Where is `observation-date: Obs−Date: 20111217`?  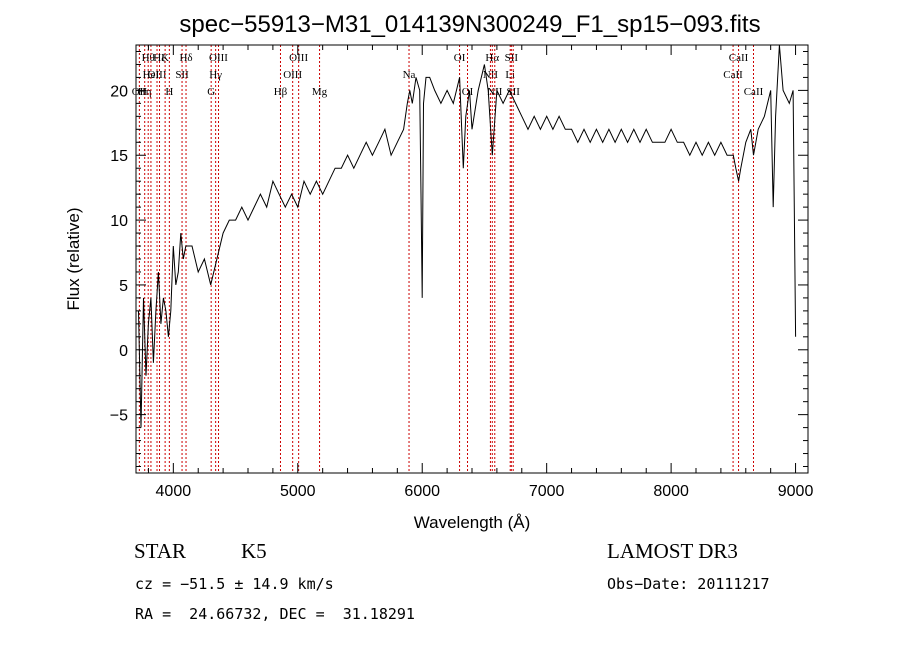
observation-date: Obs−Date: 20111217 is located at coordinates (688, 584).